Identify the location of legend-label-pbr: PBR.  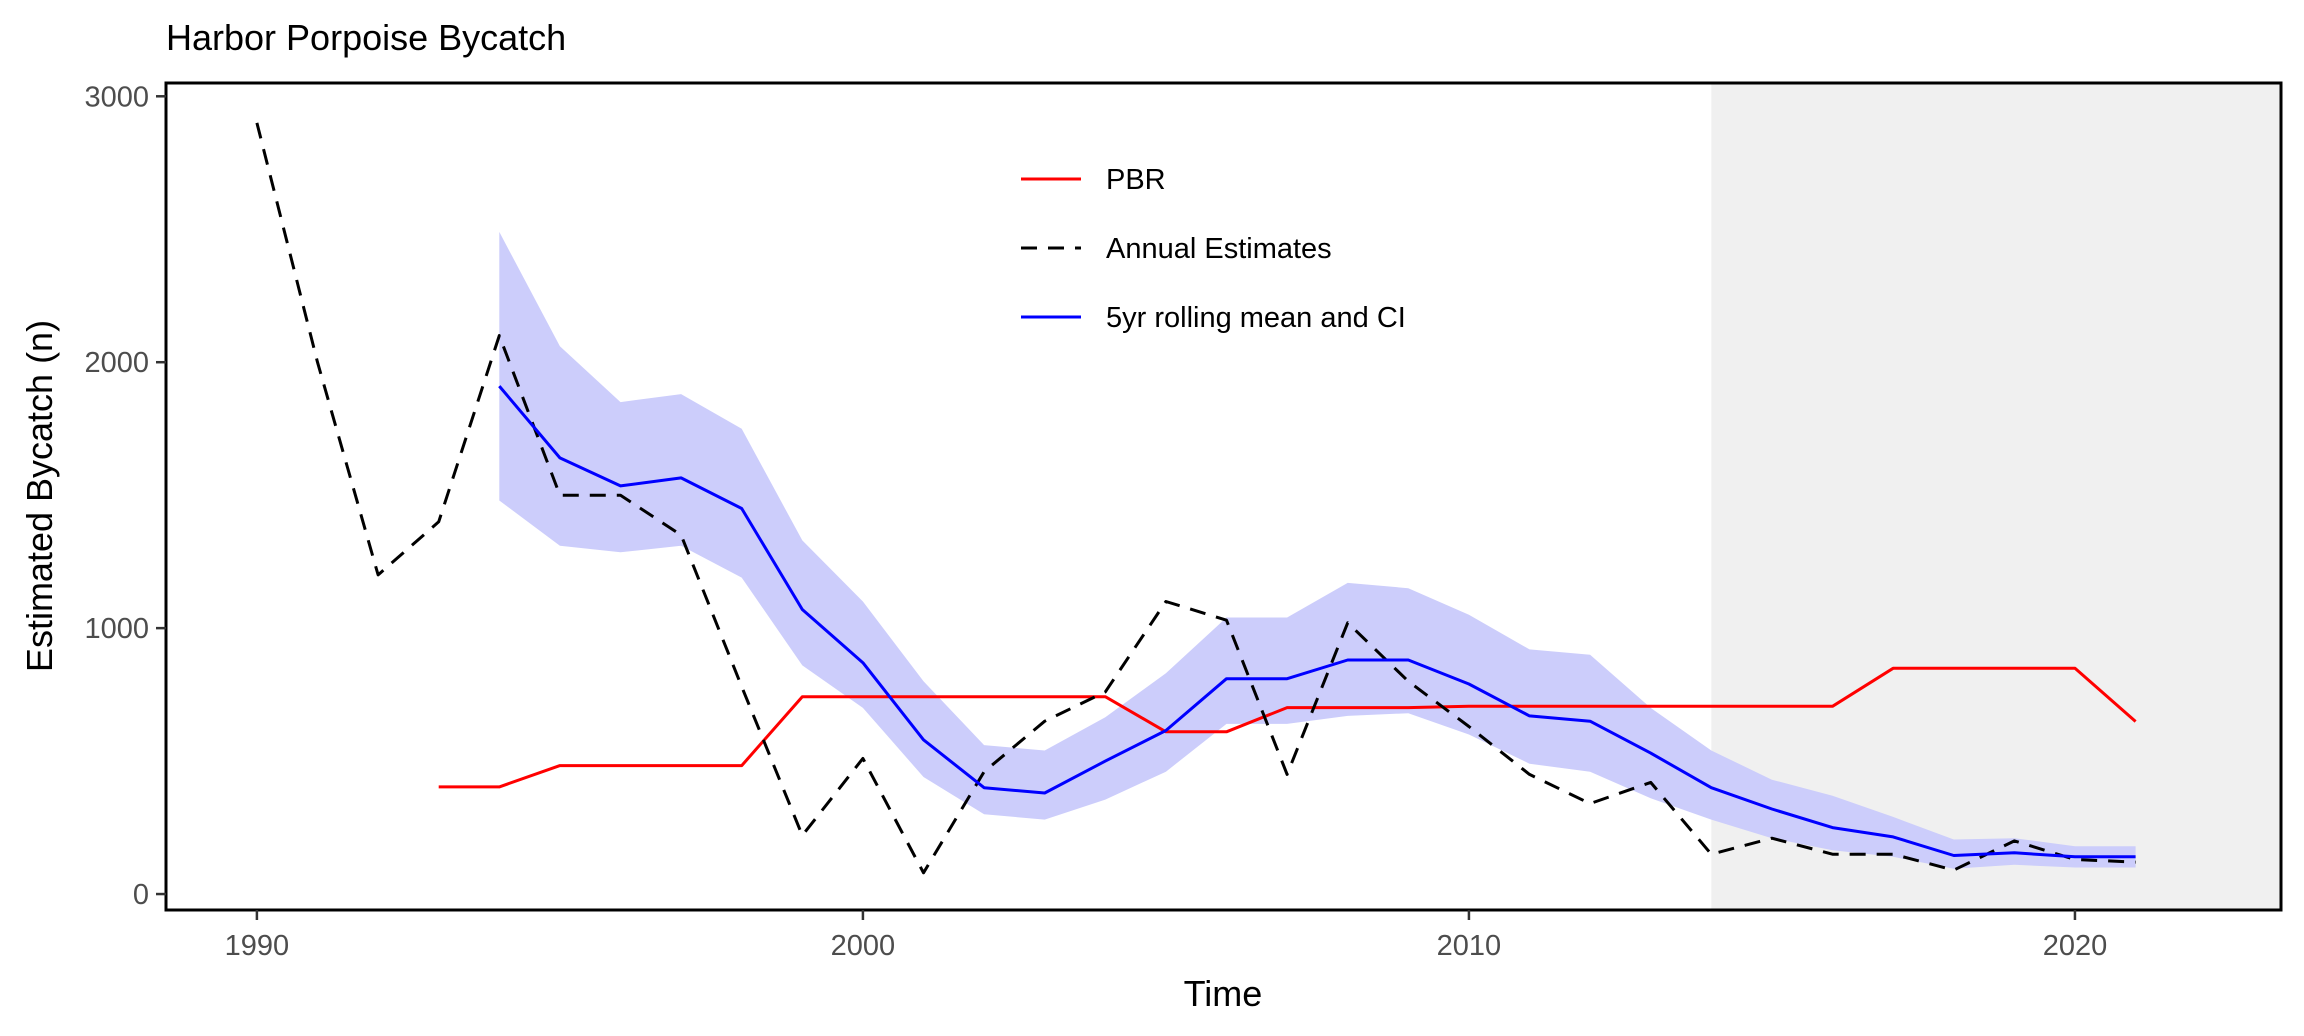
(1136, 180).